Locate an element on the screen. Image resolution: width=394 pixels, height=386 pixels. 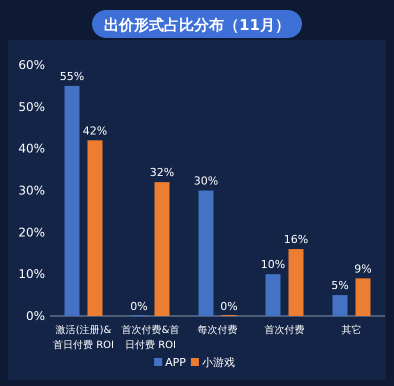
y-tick-label: 10% is located at coordinates (31, 274).